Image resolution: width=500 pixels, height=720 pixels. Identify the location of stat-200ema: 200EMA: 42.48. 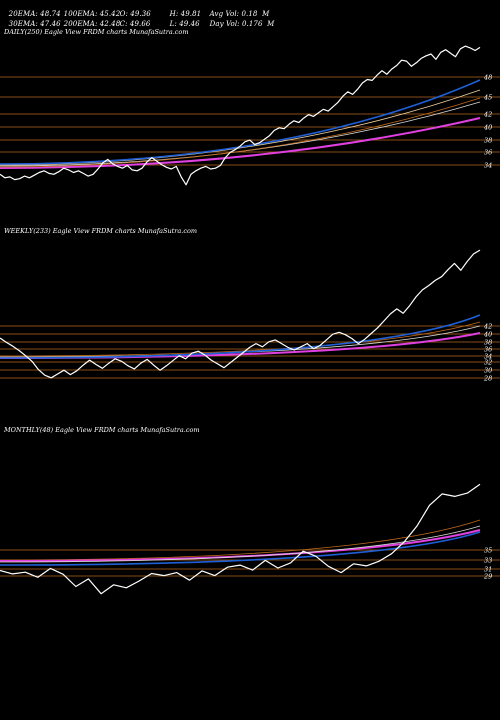
(92, 24).